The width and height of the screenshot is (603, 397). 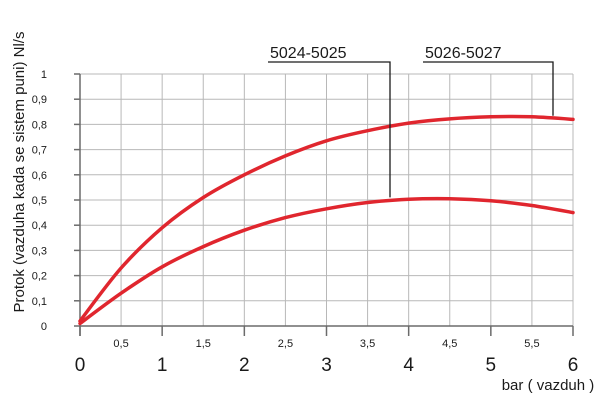 What do you see at coordinates (531, 344) in the screenshot?
I see `x-minor-tick-label: 5,5` at bounding box center [531, 344].